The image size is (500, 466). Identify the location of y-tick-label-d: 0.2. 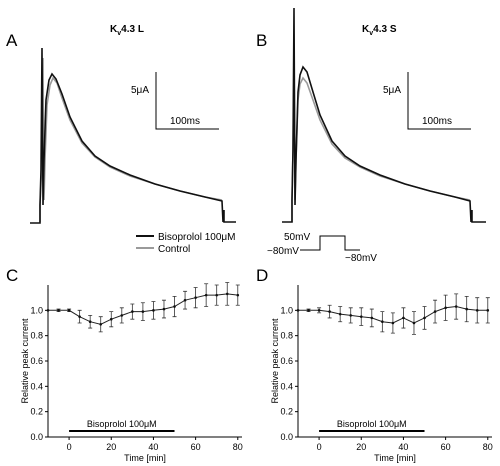
(286, 412).